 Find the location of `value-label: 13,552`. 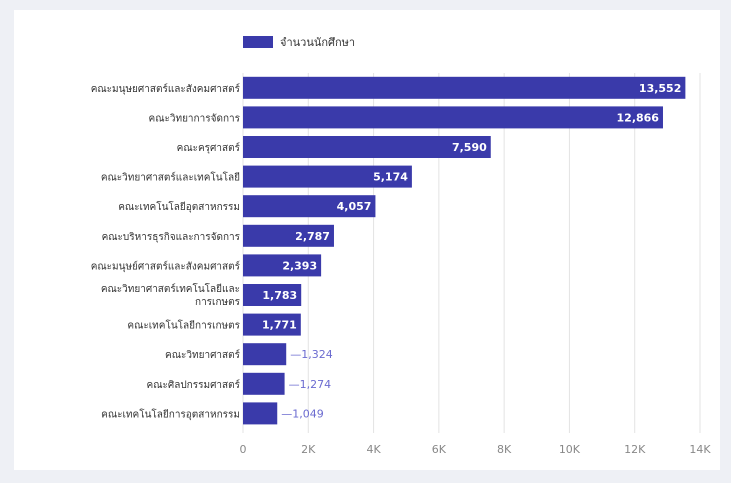

value-label: 13,552 is located at coordinates (660, 88).